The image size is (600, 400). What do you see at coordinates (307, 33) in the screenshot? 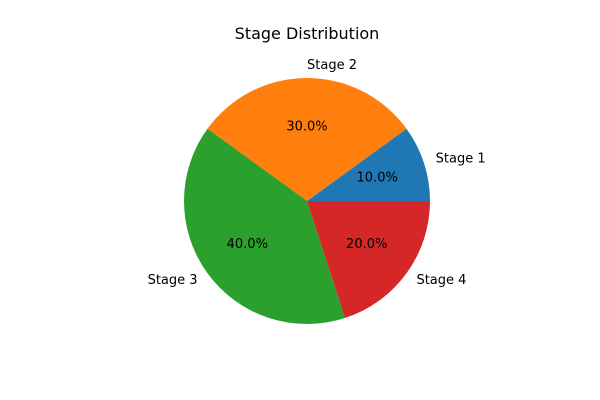
I see `chart-title: Stage Distribution` at bounding box center [307, 33].